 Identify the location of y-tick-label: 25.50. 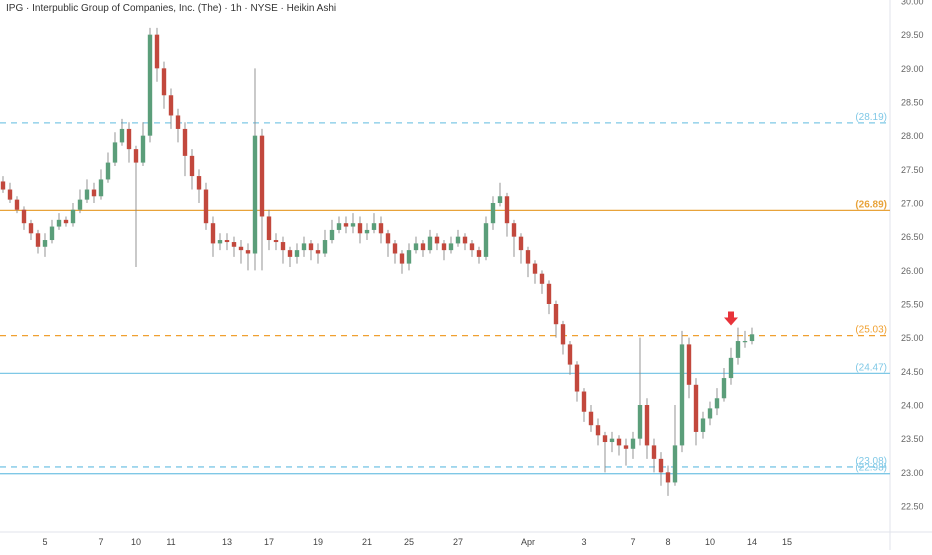
(912, 305).